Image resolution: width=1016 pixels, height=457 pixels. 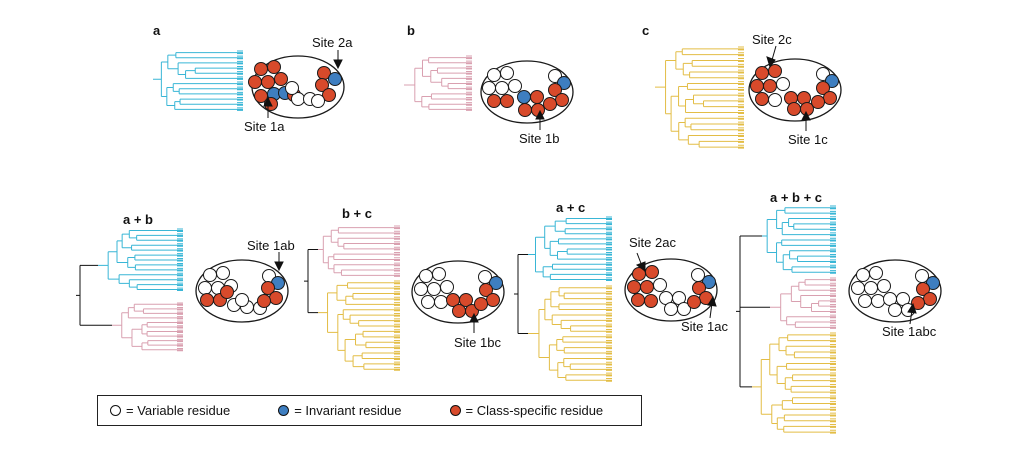 I want to click on legend-label-class-specific: = Class-specific residue, so click(x=534, y=410).